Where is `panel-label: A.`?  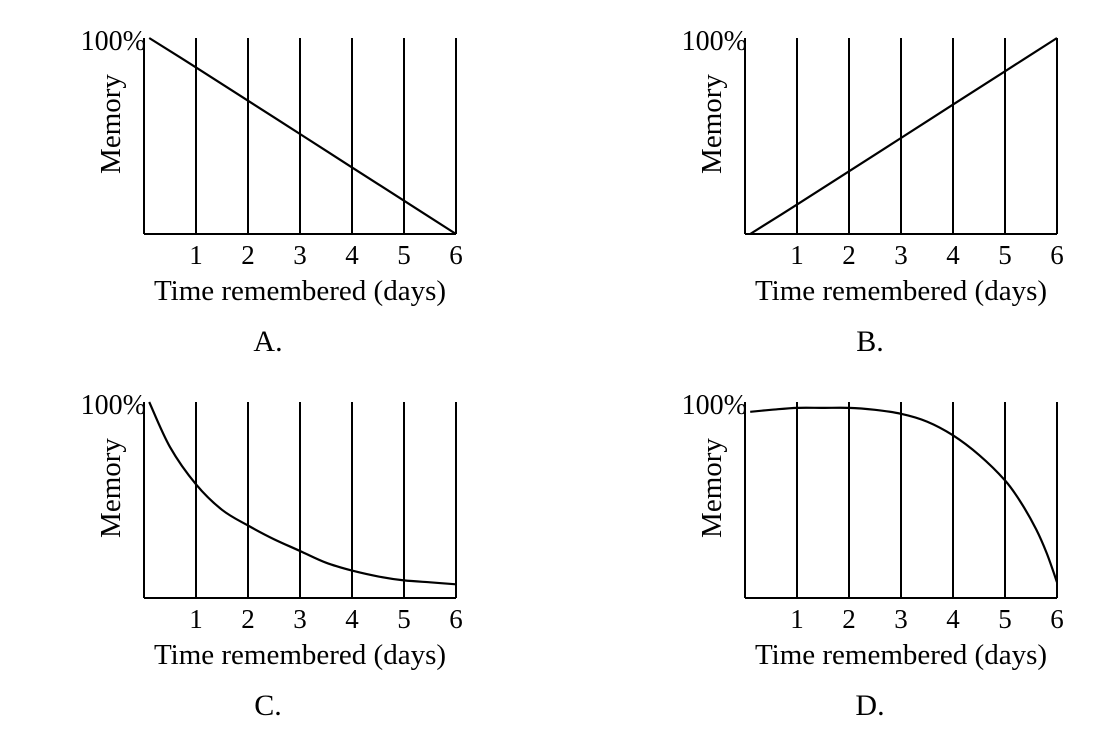 panel-label: A. is located at coordinates (267, 341).